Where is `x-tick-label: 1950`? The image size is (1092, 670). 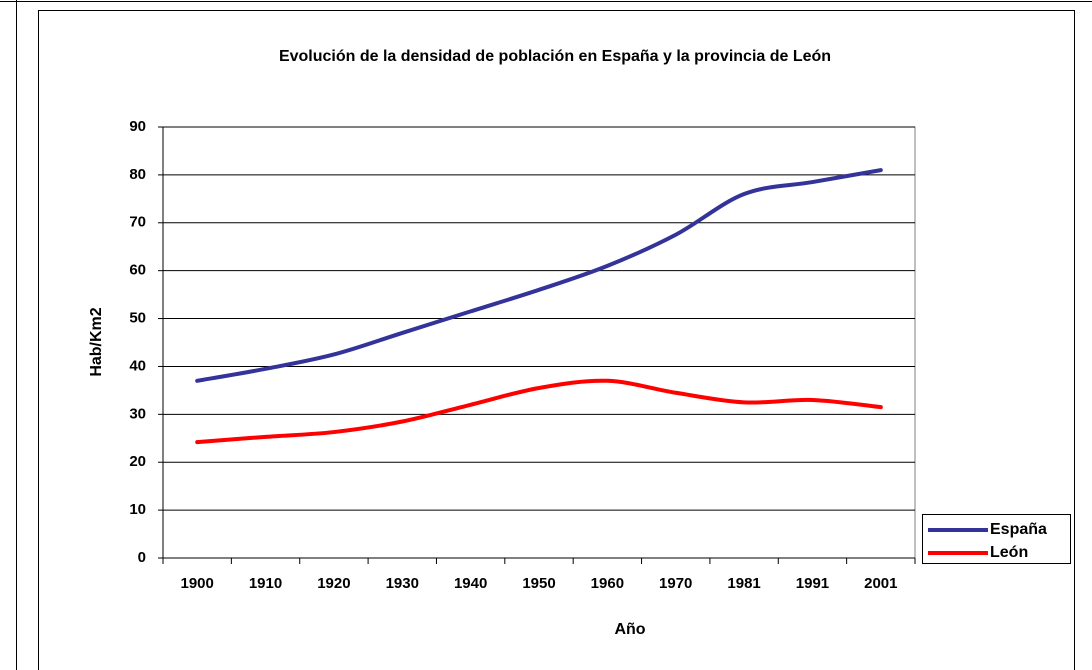
x-tick-label: 1950 is located at coordinates (538, 583).